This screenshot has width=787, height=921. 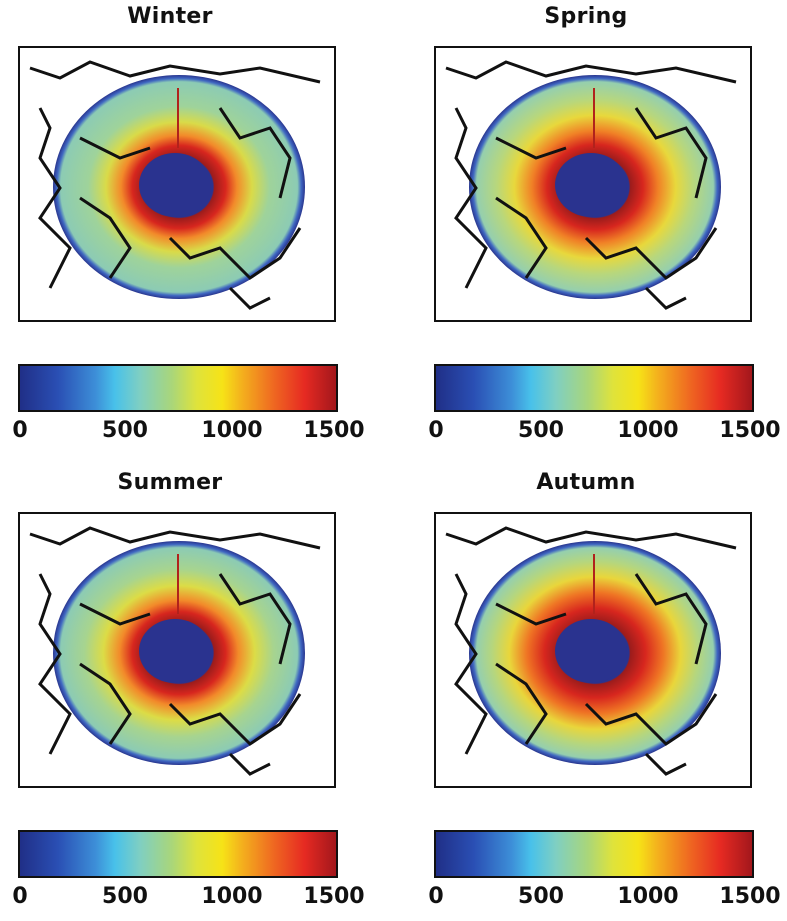 What do you see at coordinates (170, 16) in the screenshot?
I see `panel-title: Winter` at bounding box center [170, 16].